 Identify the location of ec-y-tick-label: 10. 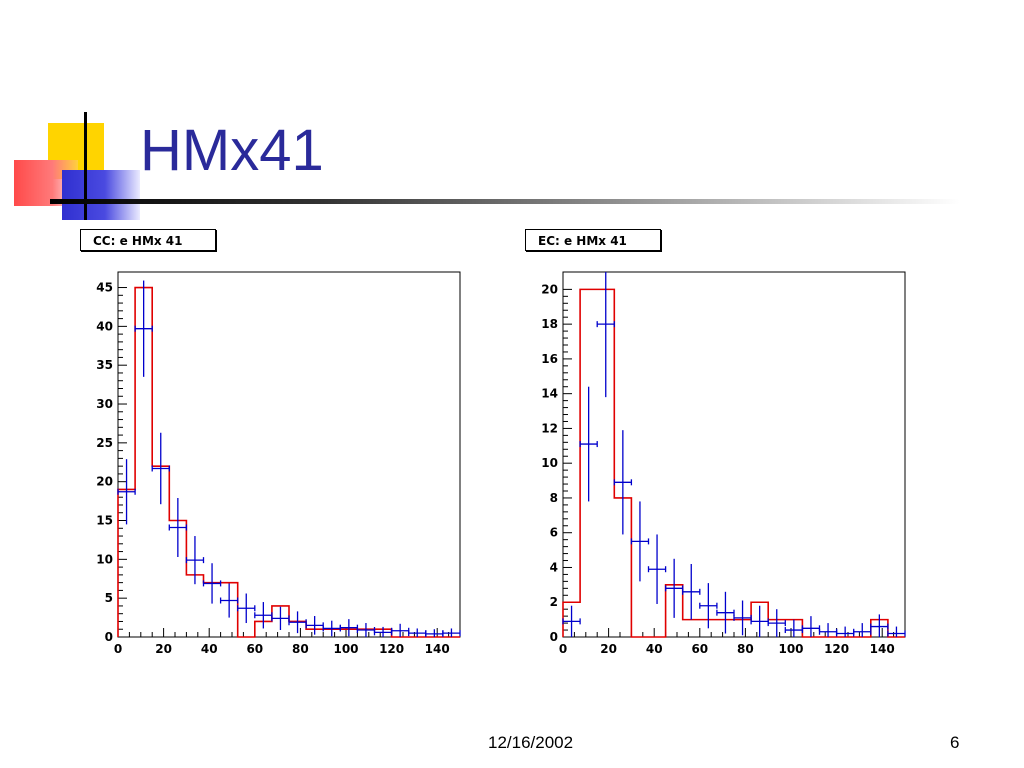
(549, 463).